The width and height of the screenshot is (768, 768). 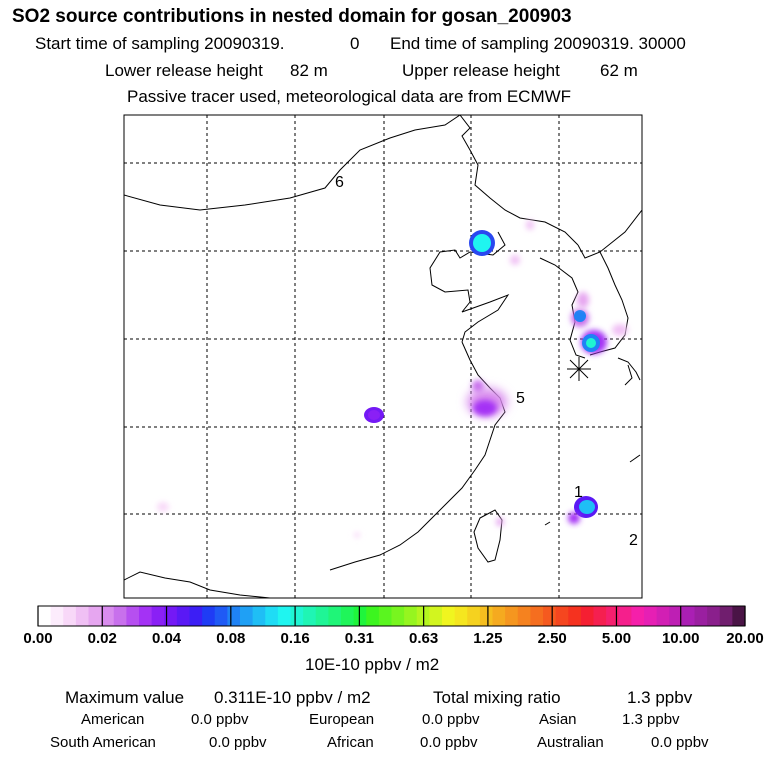 I want to click on region-asian-value: 1.3 ppbv, so click(x=651, y=719).